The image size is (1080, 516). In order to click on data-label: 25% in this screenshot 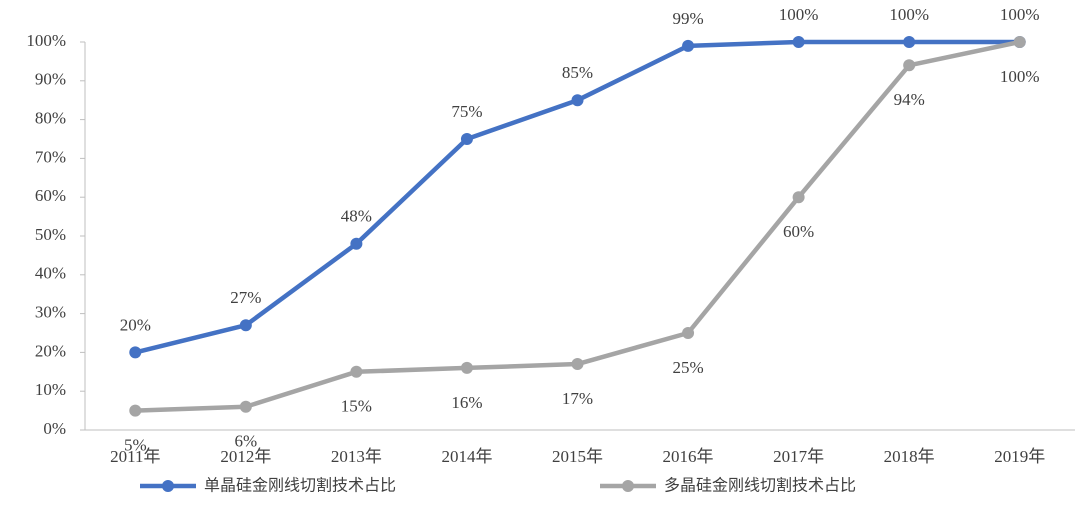, I will do `click(687, 367)`.